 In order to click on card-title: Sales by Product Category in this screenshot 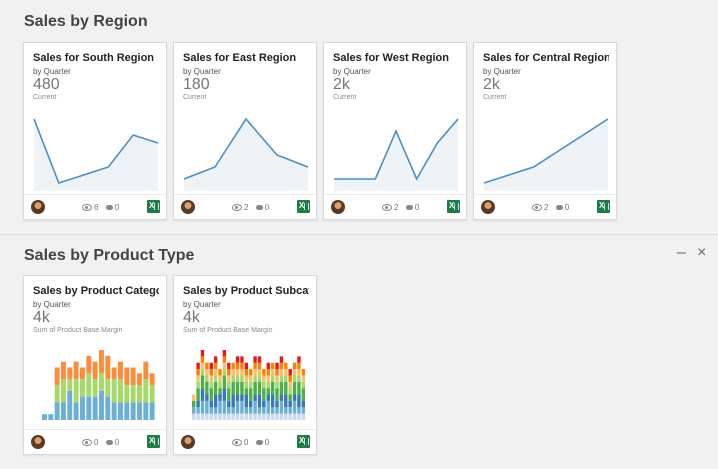, I will do `click(96, 291)`.